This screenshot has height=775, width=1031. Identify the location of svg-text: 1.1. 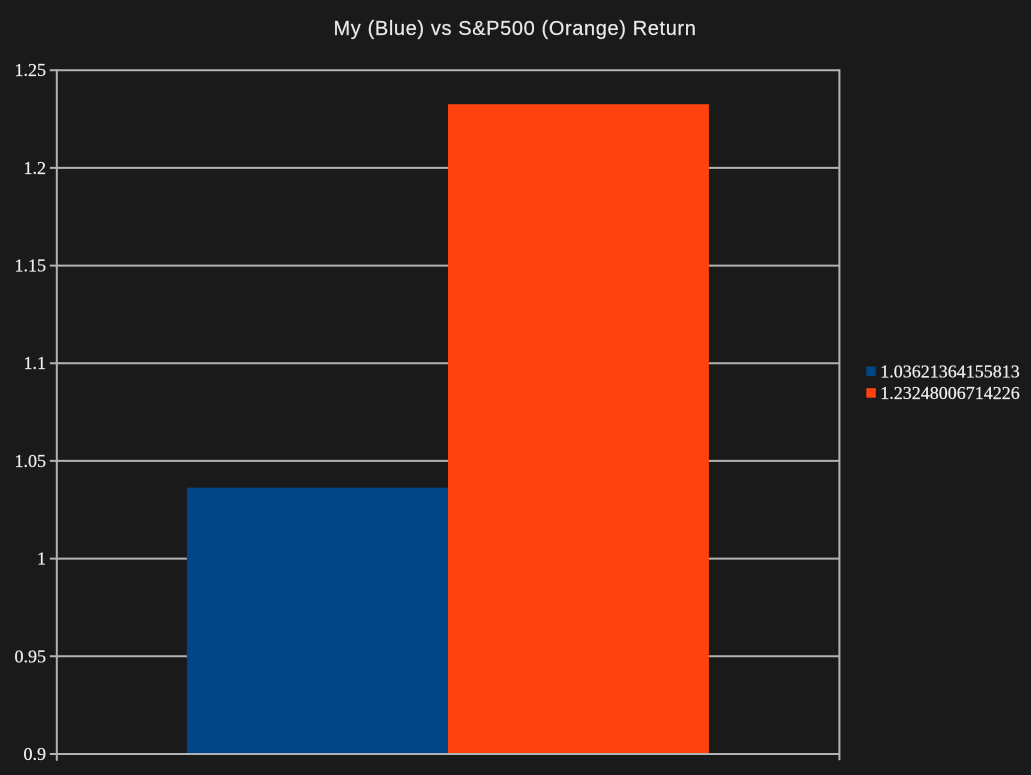
(35, 363).